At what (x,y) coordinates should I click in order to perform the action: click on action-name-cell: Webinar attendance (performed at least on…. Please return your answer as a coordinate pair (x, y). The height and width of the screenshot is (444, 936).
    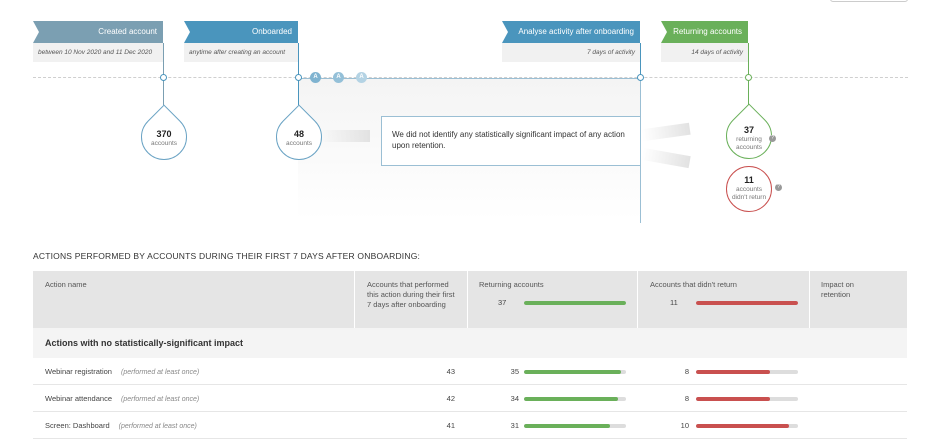
    Looking at the image, I should click on (122, 398).